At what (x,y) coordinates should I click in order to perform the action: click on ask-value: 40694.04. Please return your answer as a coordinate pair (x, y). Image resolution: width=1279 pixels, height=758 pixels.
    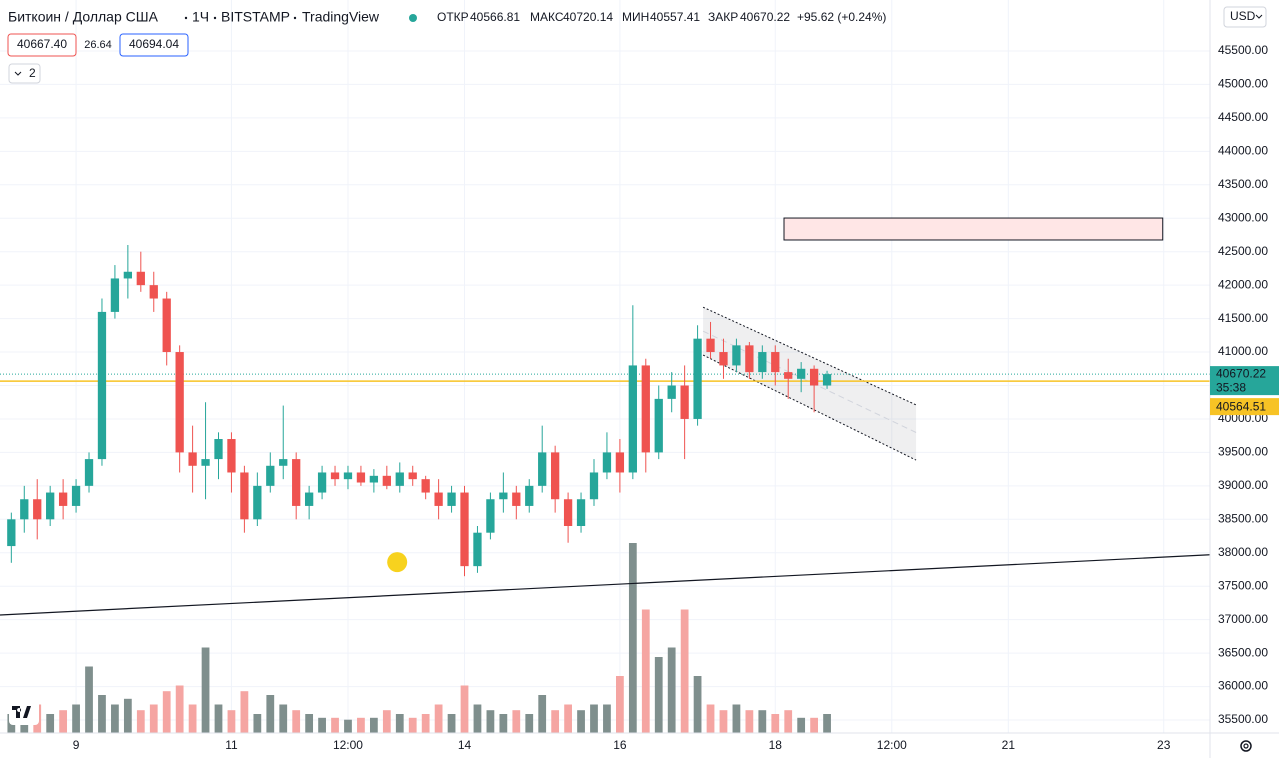
    Looking at the image, I should click on (154, 44).